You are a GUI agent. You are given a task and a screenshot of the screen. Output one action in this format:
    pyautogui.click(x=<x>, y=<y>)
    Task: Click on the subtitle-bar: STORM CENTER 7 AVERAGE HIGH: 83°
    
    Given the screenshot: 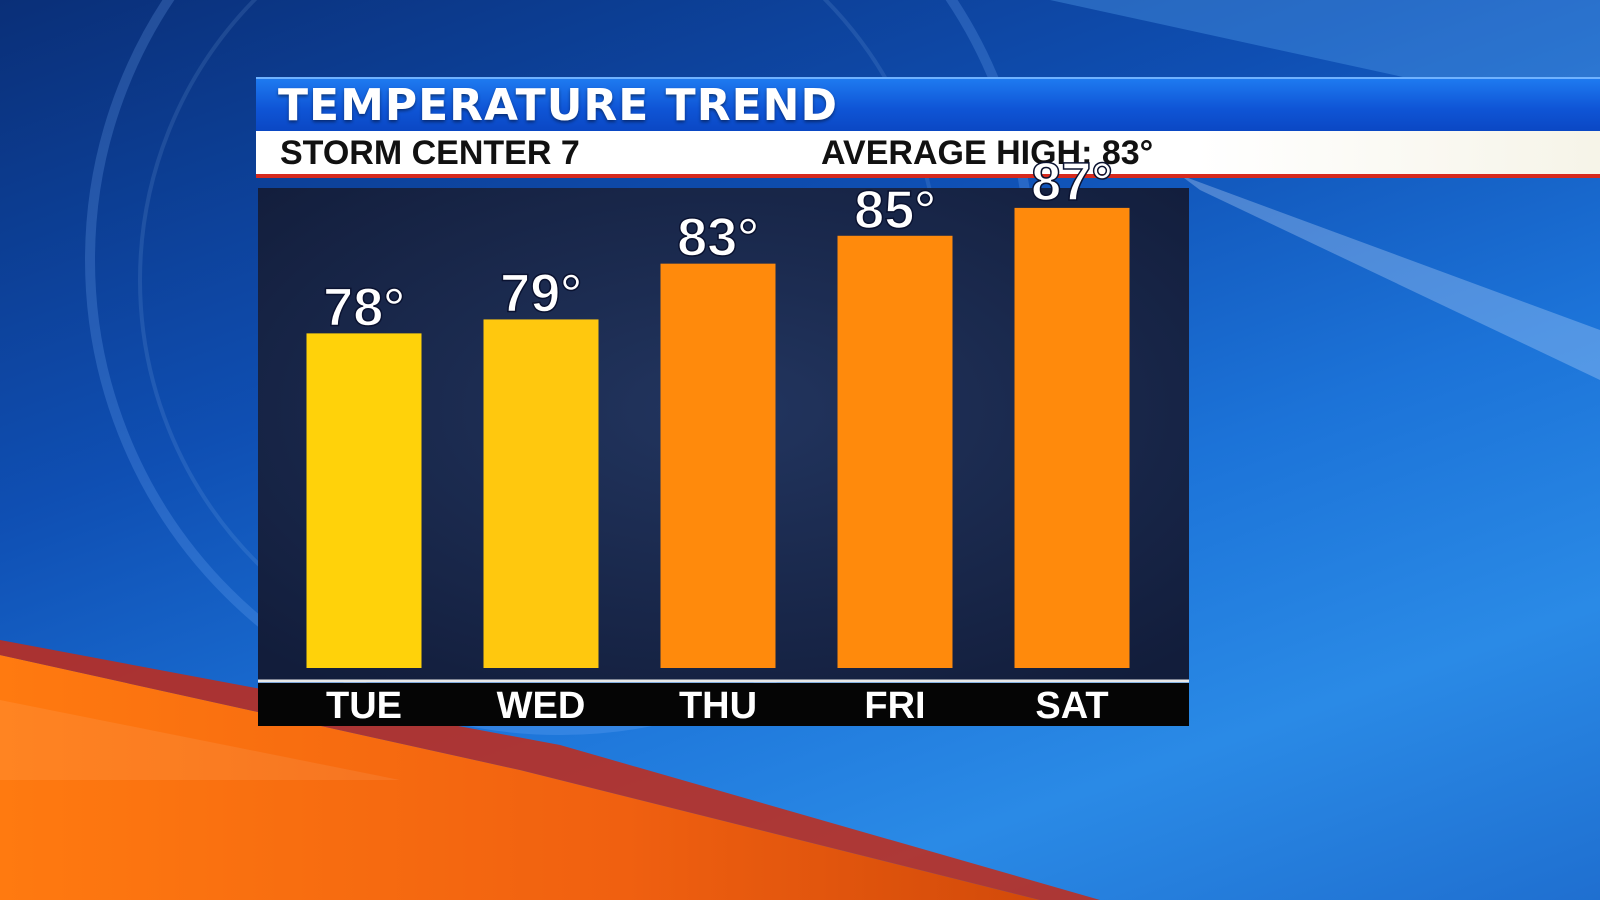 What is the action you would take?
    pyautogui.click(x=928, y=154)
    